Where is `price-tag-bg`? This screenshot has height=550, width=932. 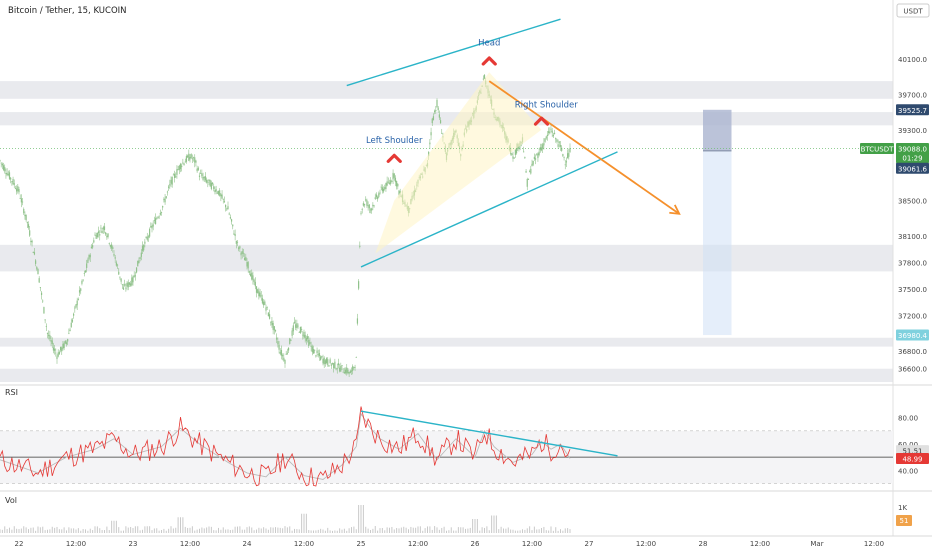
price-tag-bg is located at coordinates (912, 168).